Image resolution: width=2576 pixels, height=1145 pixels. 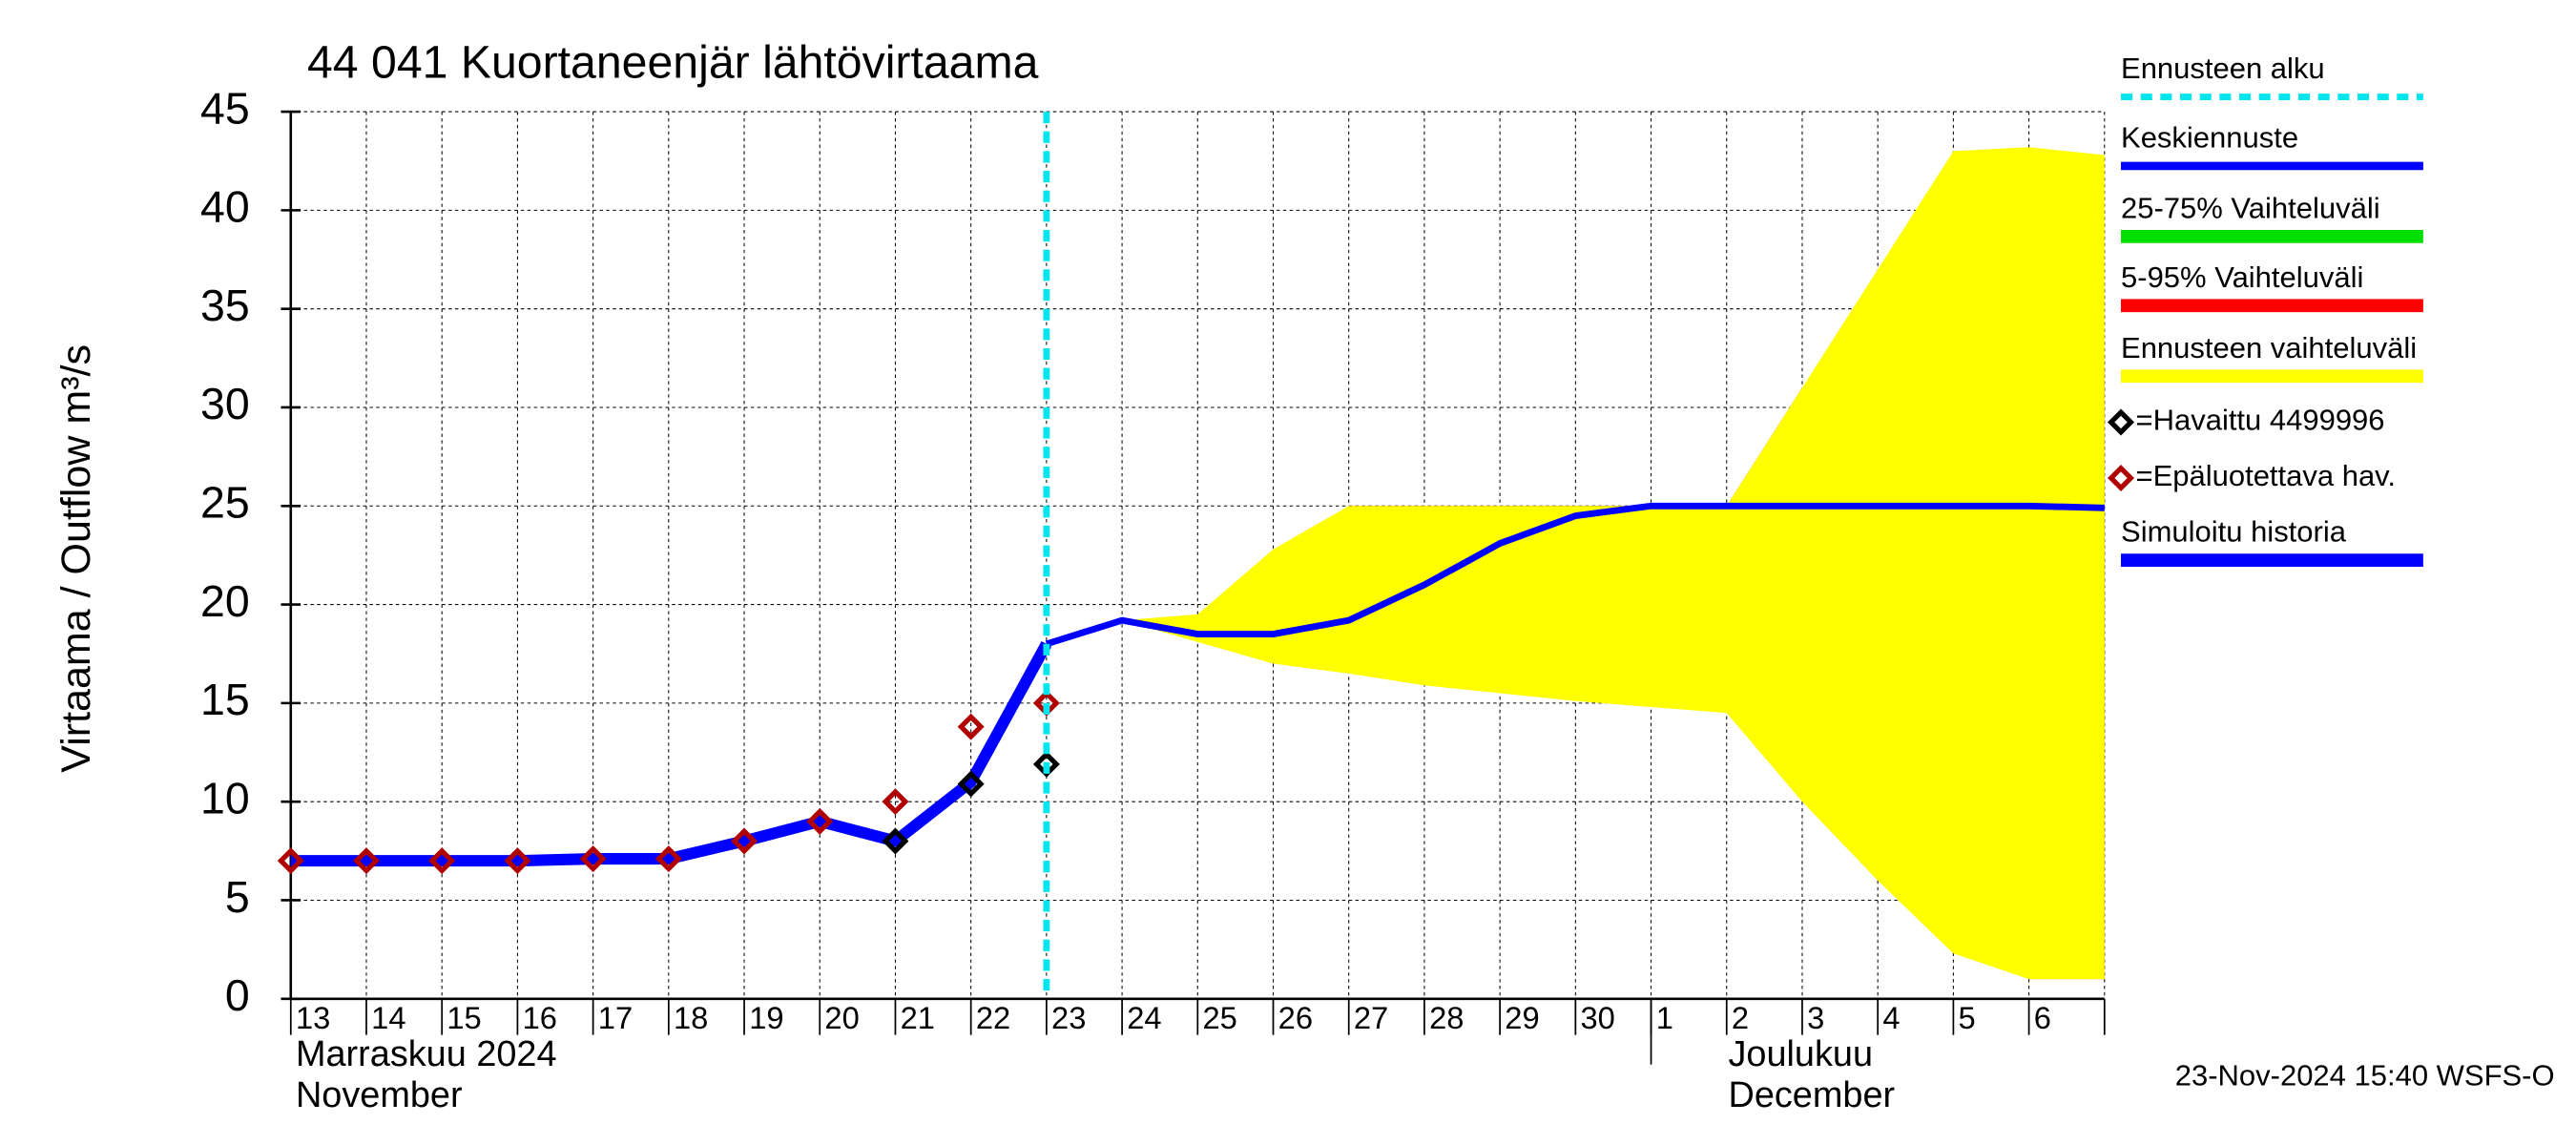 What do you see at coordinates (237, 995) in the screenshot?
I see `y-tick-label: 0` at bounding box center [237, 995].